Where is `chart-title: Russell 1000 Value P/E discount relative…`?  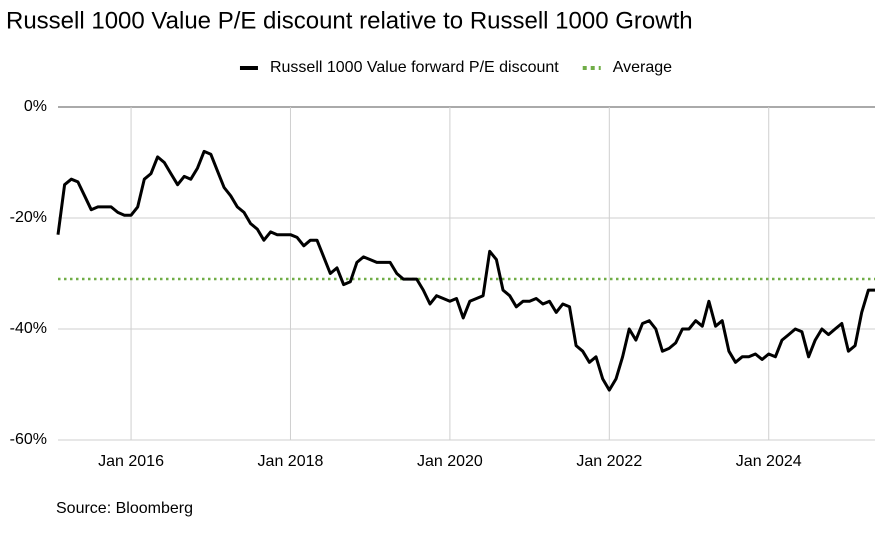
chart-title: Russell 1000 Value P/E discount relative… is located at coordinates (349, 20).